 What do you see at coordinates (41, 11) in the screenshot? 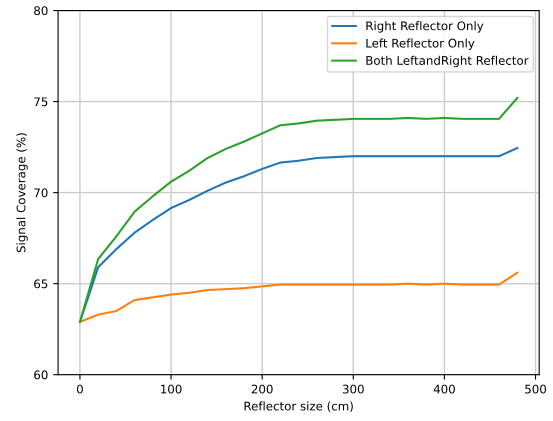
I see `y-tick-label: 80` at bounding box center [41, 11].